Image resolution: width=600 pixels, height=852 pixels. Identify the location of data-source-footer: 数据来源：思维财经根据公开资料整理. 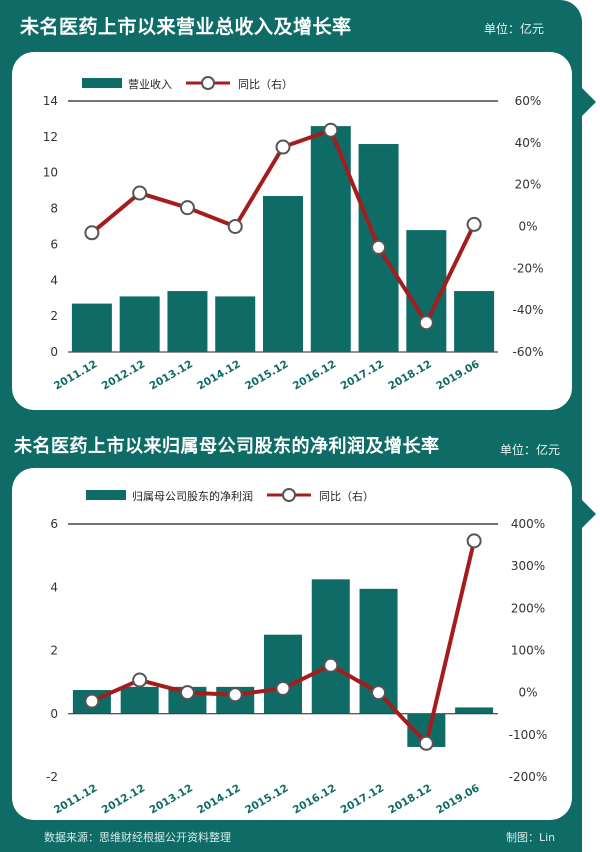
(137, 837).